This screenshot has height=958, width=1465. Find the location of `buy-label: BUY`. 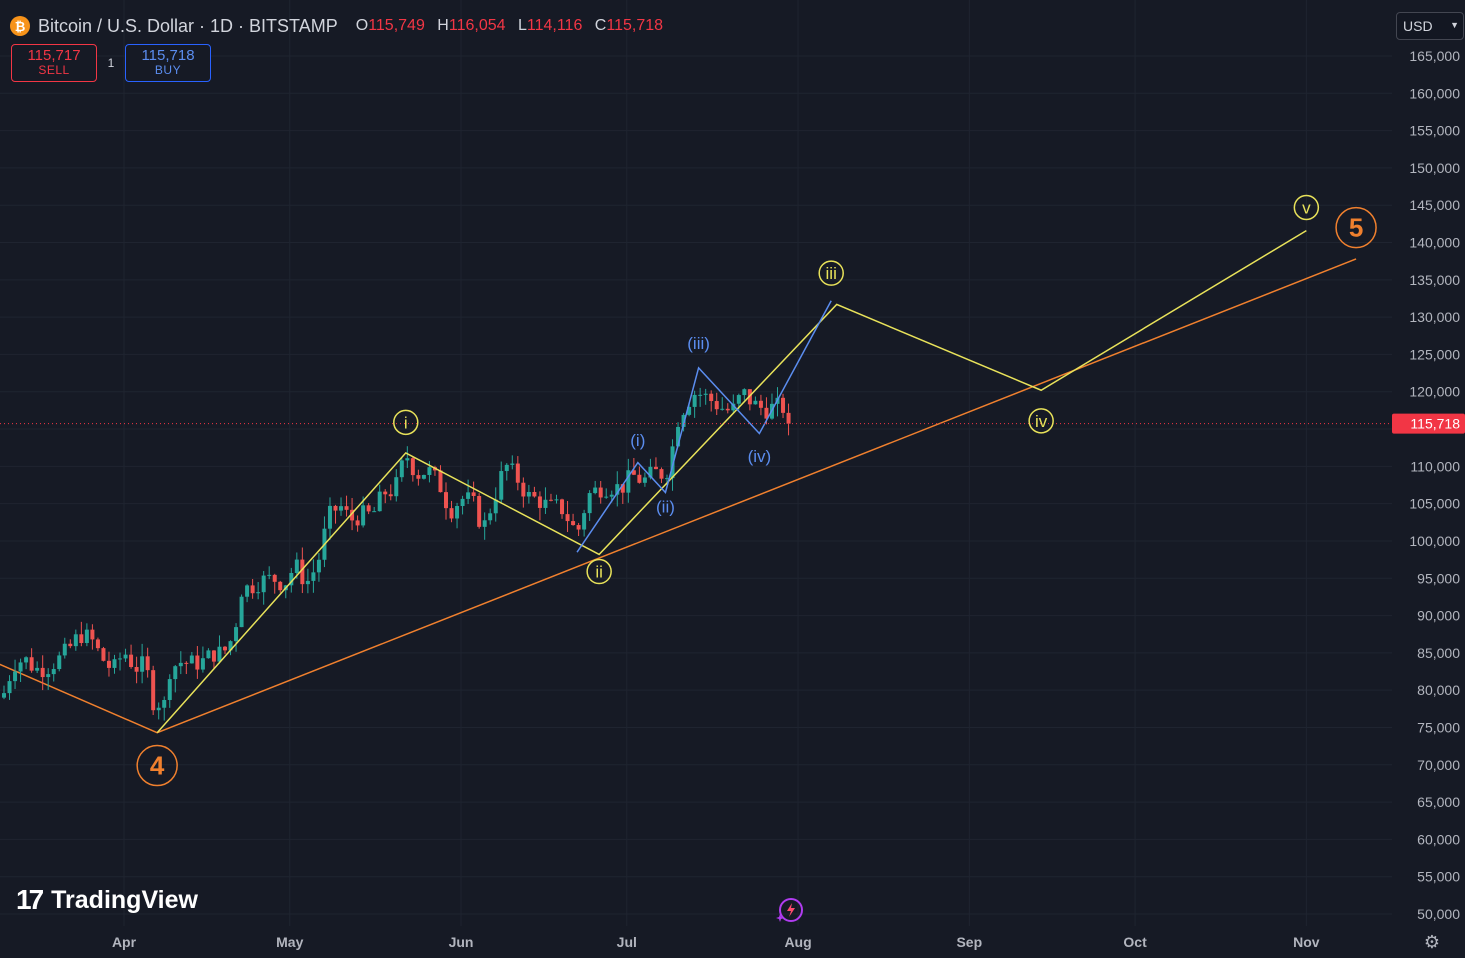

buy-label: BUY is located at coordinates (168, 70).